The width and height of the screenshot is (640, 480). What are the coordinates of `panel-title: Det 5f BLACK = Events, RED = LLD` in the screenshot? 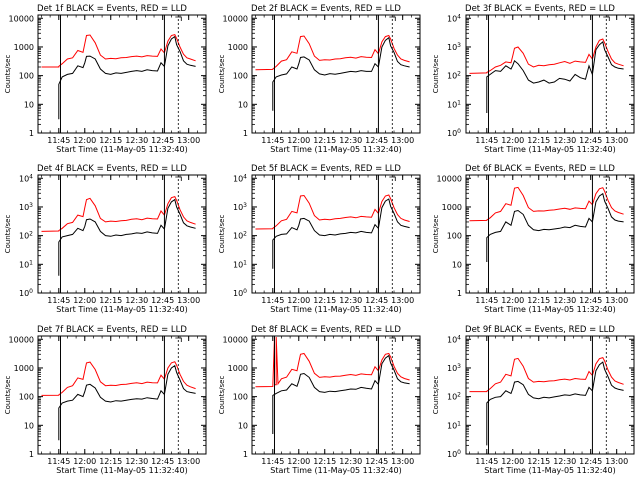 It's located at (326, 169).